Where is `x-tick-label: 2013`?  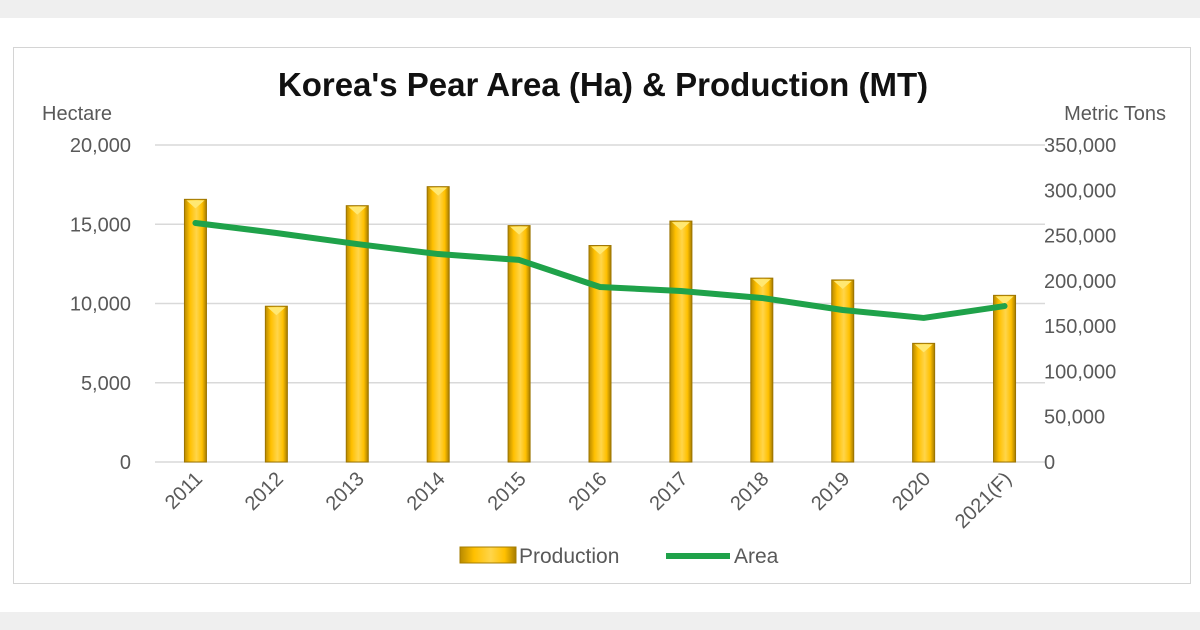
x-tick-label: 2013 is located at coordinates (345, 491).